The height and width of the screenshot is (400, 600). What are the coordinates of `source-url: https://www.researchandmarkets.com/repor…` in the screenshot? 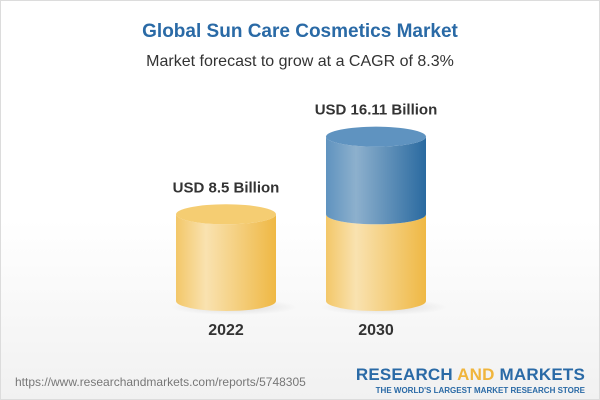 It's located at (160, 382).